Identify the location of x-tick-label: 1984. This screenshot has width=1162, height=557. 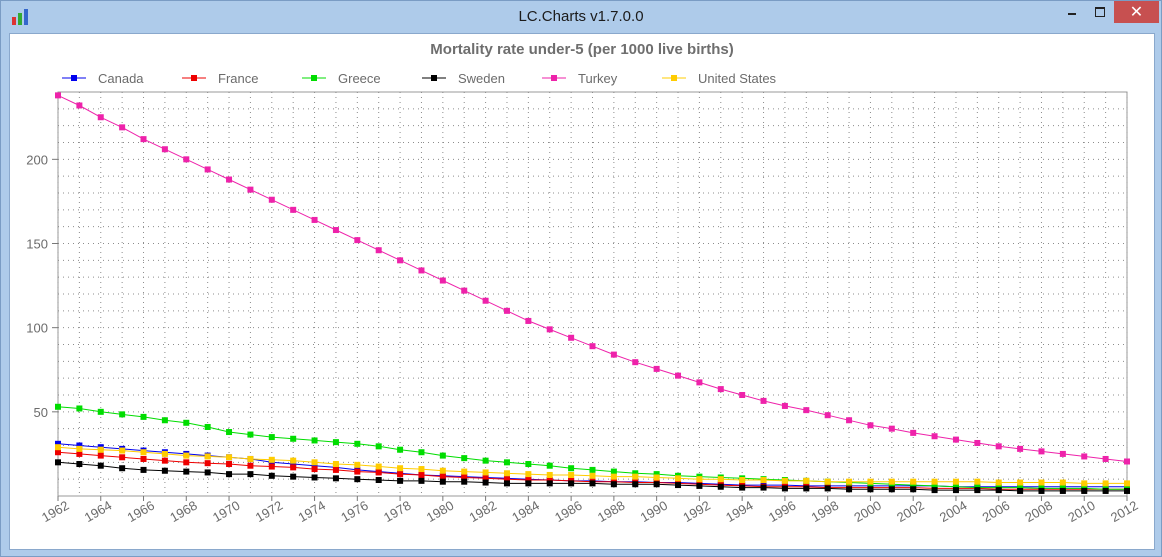
(525, 511).